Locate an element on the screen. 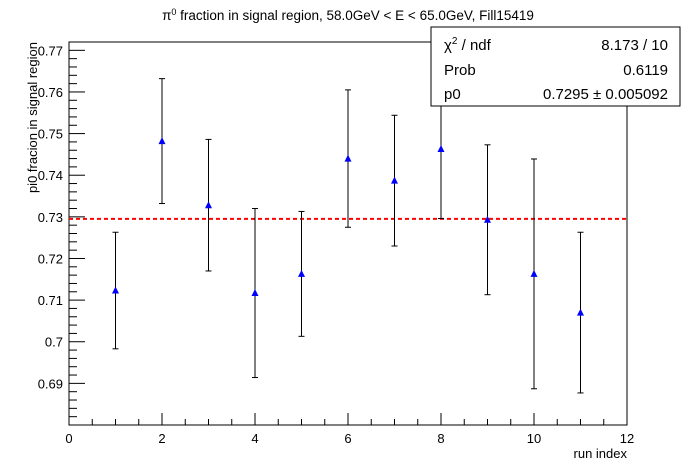 The height and width of the screenshot is (472, 696). stats-chi2-label: χ2 / ndf is located at coordinates (468, 45).